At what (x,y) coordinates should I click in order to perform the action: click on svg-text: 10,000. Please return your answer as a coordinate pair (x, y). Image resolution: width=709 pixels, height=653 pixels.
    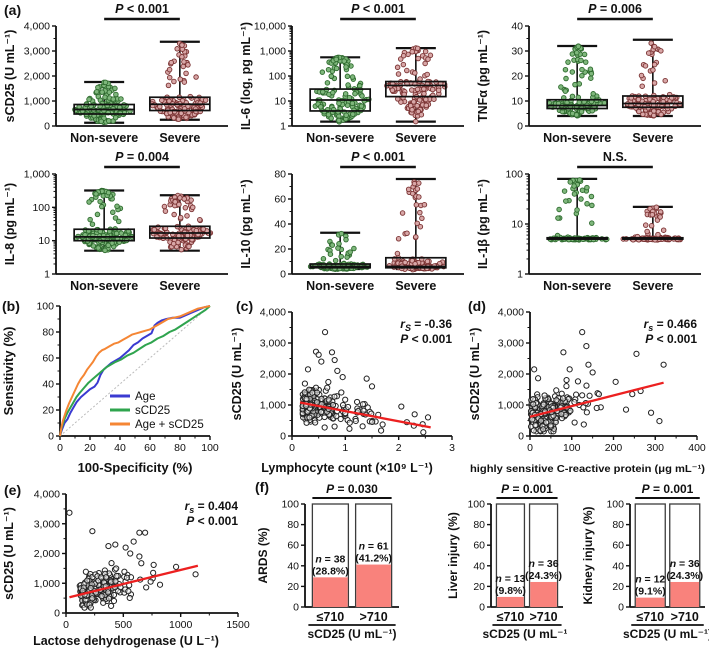
    Looking at the image, I should click on (270, 27).